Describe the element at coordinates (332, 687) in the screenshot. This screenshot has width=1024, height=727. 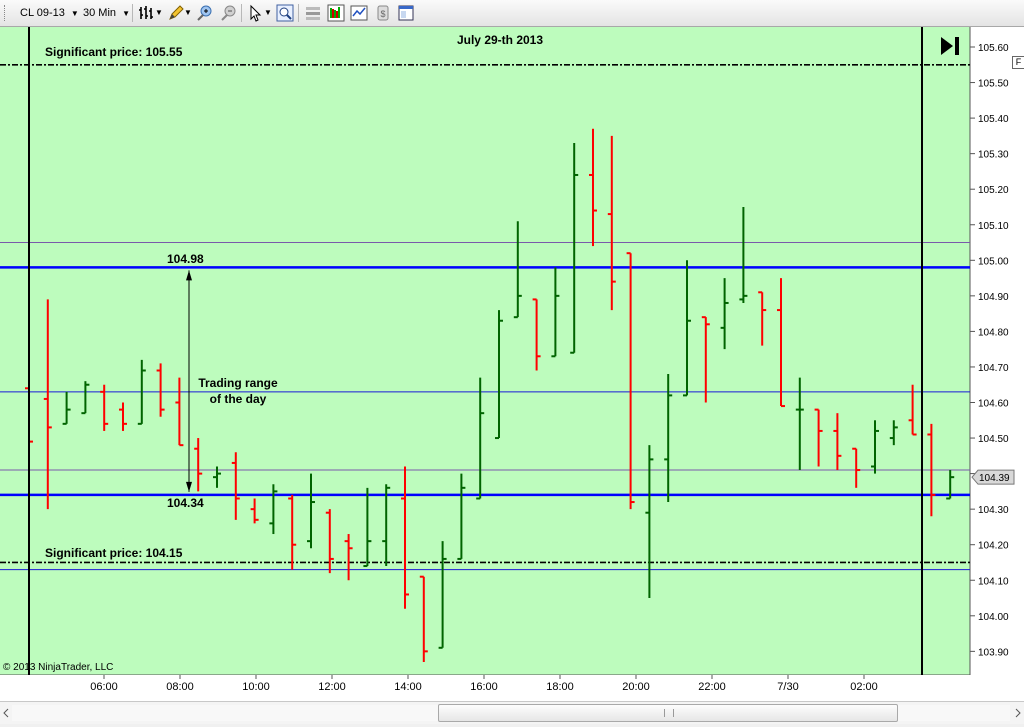
I see `time-tick-label: 12:00` at that location.